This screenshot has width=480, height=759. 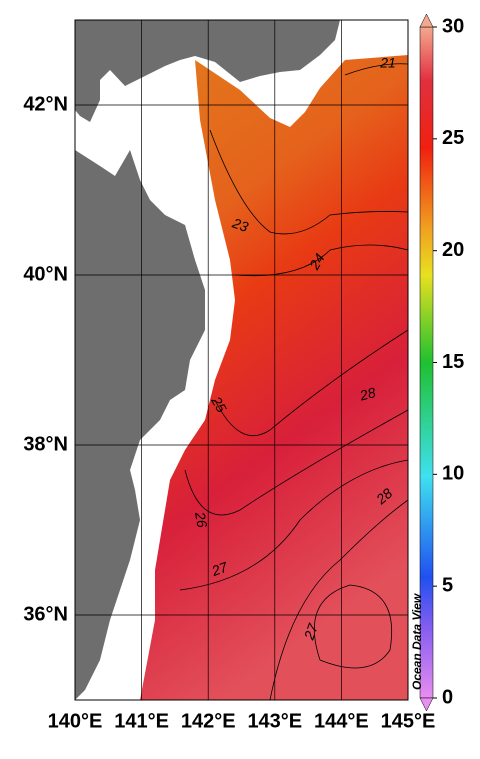 What do you see at coordinates (453, 250) in the screenshot?
I see `colorbar-tick-label: 20` at bounding box center [453, 250].